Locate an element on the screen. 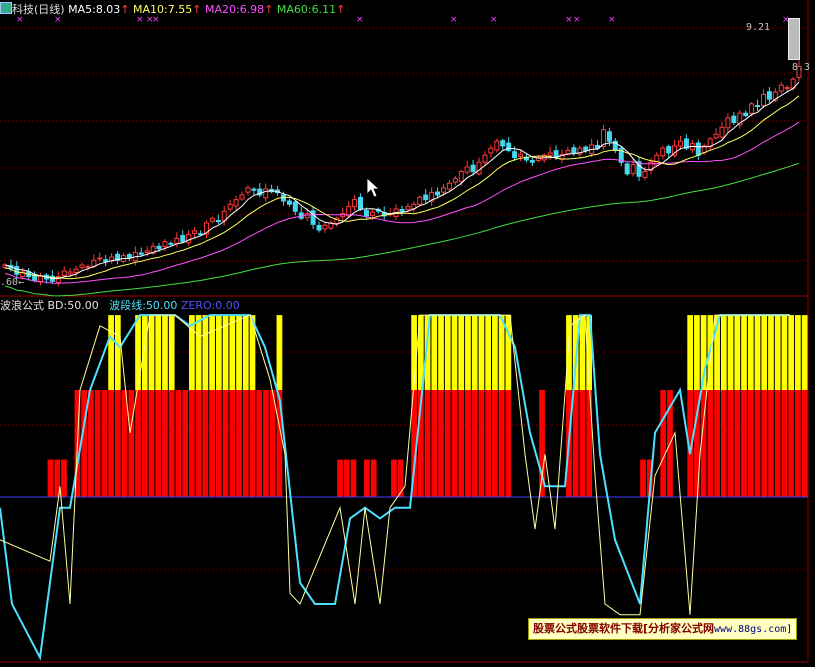  low-price-arrow: ← is located at coordinates (21, 282).